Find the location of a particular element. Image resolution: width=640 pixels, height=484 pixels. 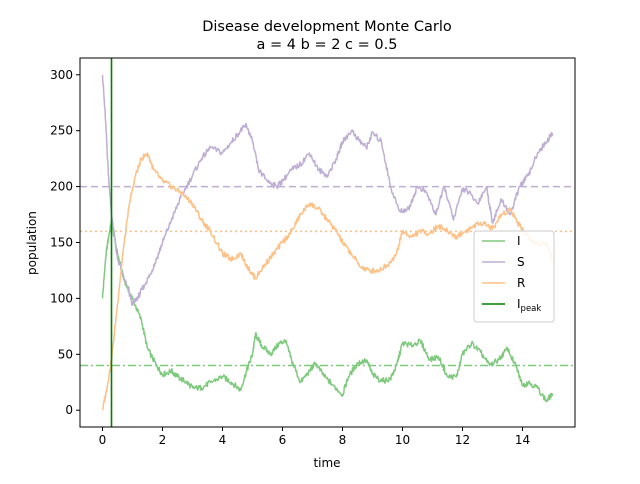

x-tick-label: 14 is located at coordinates (522, 440).